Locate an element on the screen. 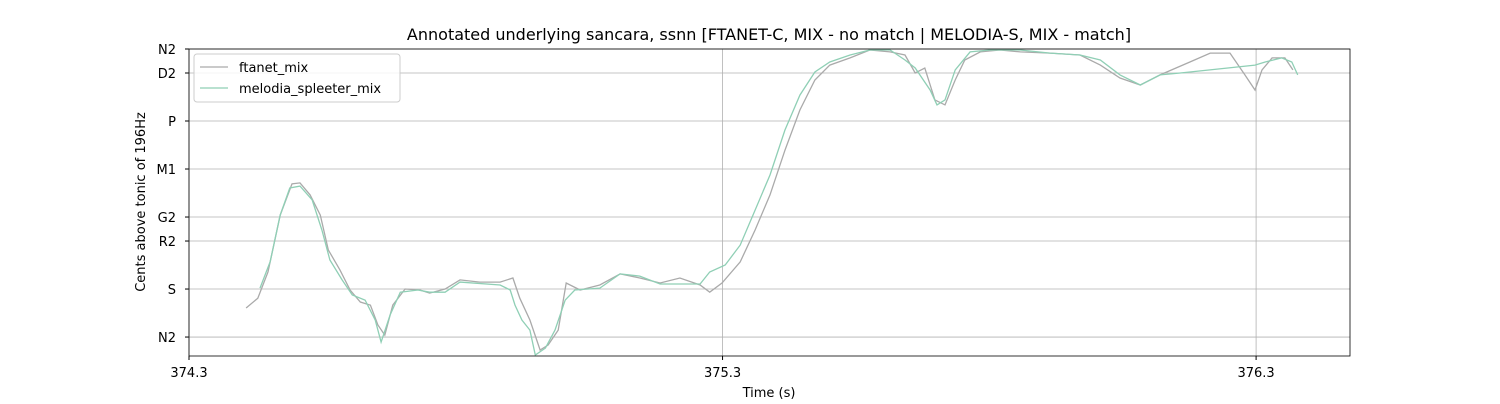  x-tick-label: 375.3 is located at coordinates (722, 373).